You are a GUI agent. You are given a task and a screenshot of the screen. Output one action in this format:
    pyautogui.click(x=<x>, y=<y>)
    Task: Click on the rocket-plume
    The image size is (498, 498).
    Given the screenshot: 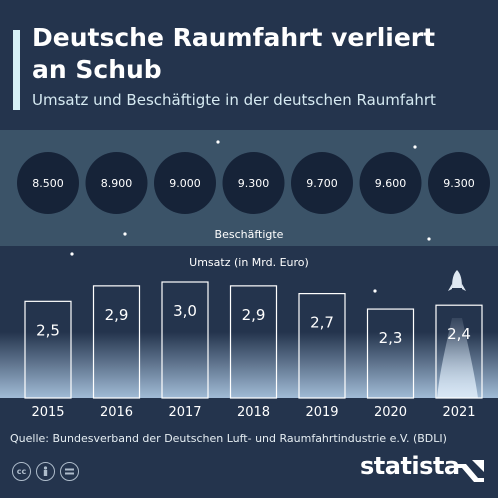 What is the action you would take?
    pyautogui.click(x=457, y=358)
    